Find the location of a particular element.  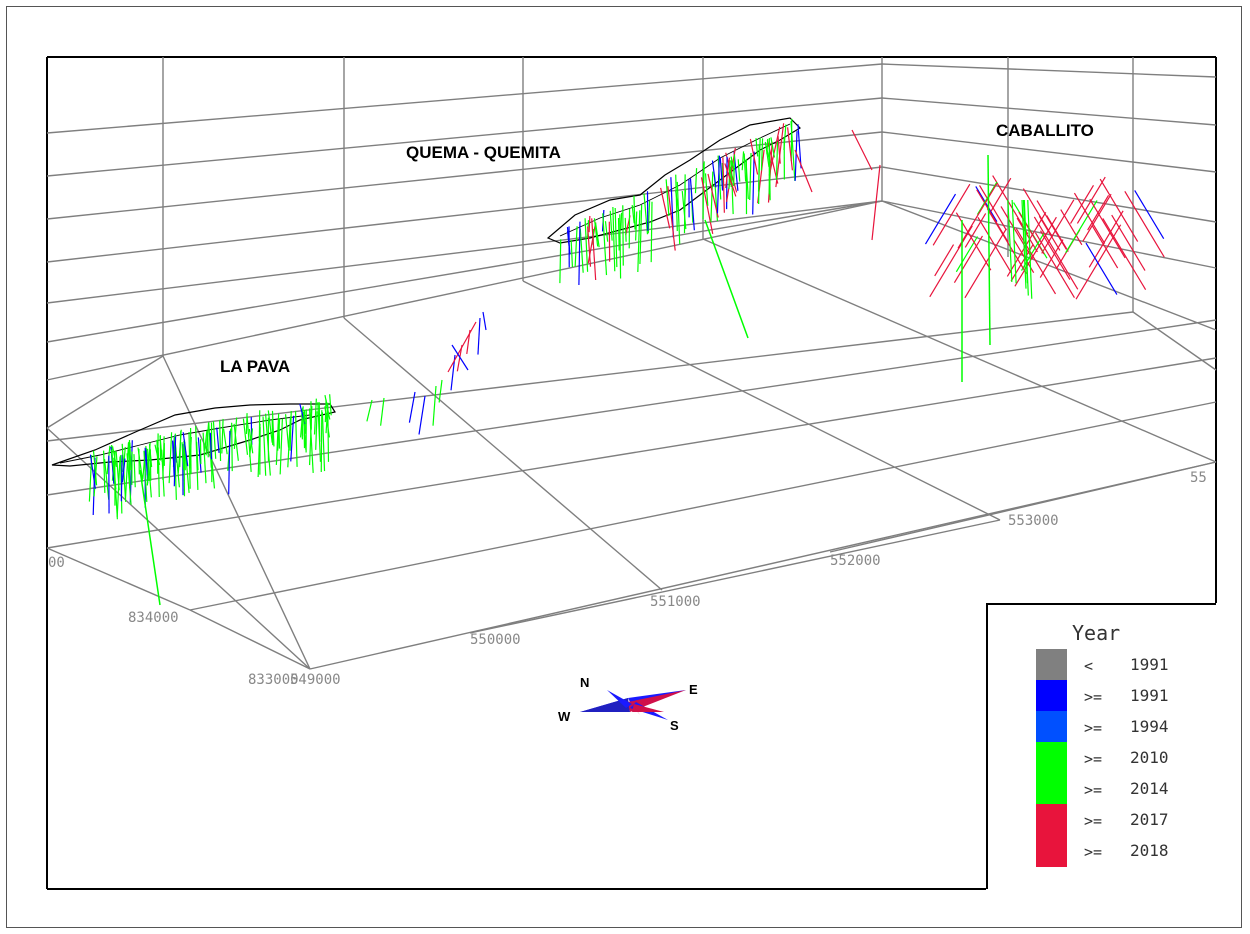

caballito-deposit is located at coordinates (1044, 268).